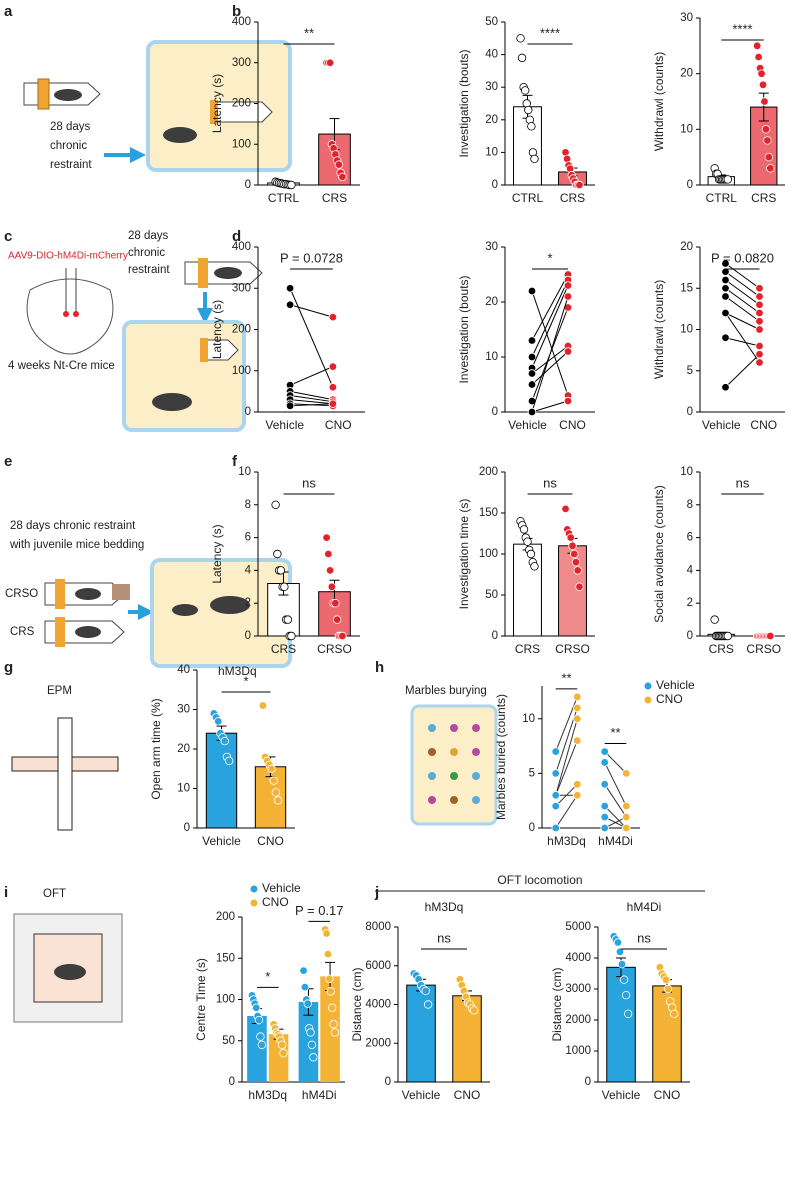 This screenshot has width=797, height=1182. I want to click on label: chronic, so click(68, 146).